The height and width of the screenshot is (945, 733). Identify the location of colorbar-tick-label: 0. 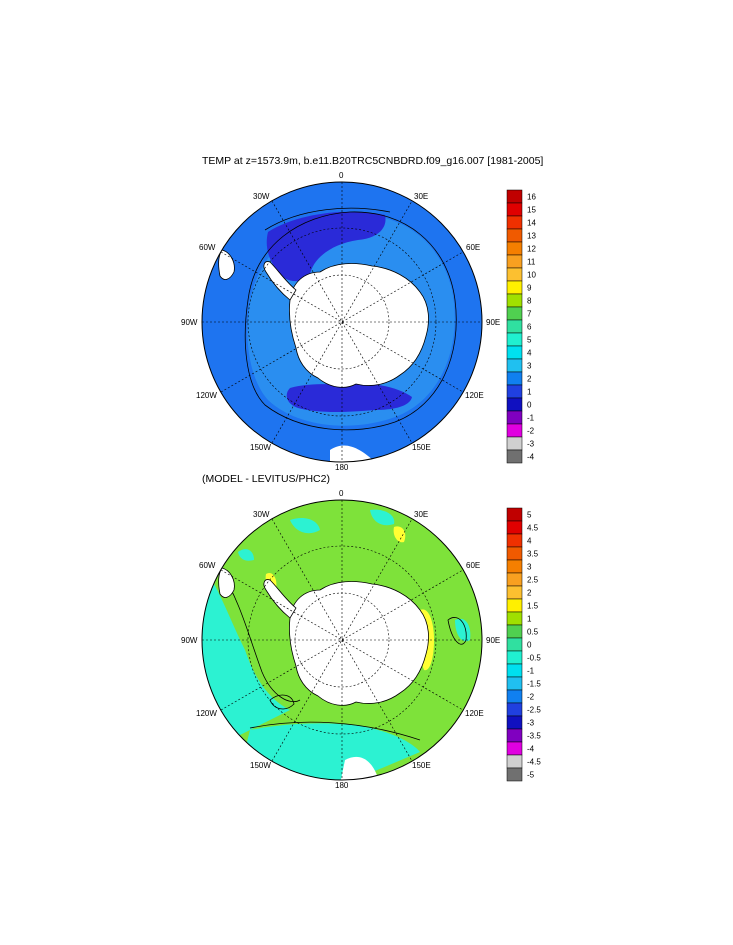
(529, 405).